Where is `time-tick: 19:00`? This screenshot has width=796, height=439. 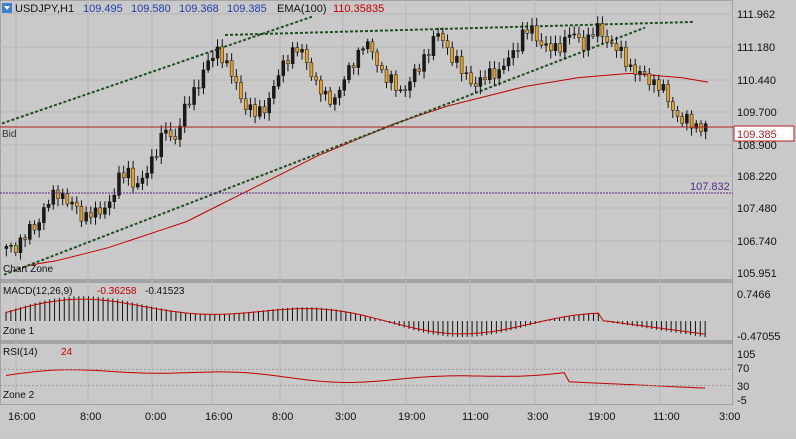
time-tick: 19:00 is located at coordinates (412, 417).